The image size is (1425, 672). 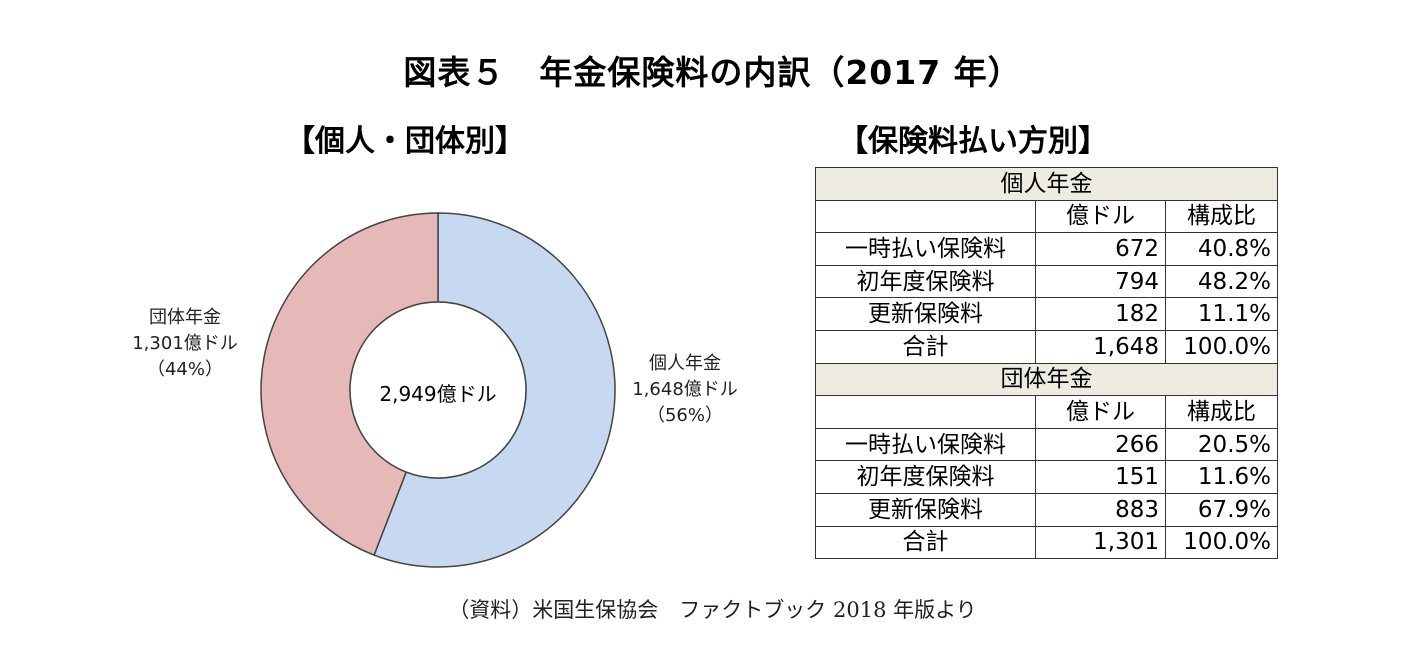 I want to click on row-amount: 151, so click(x=1100, y=477).